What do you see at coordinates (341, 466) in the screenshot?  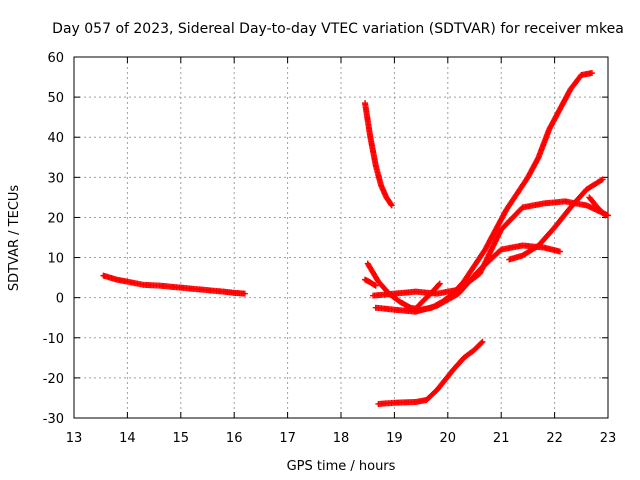 I see `x-axis-label: GPS time / hours` at bounding box center [341, 466].